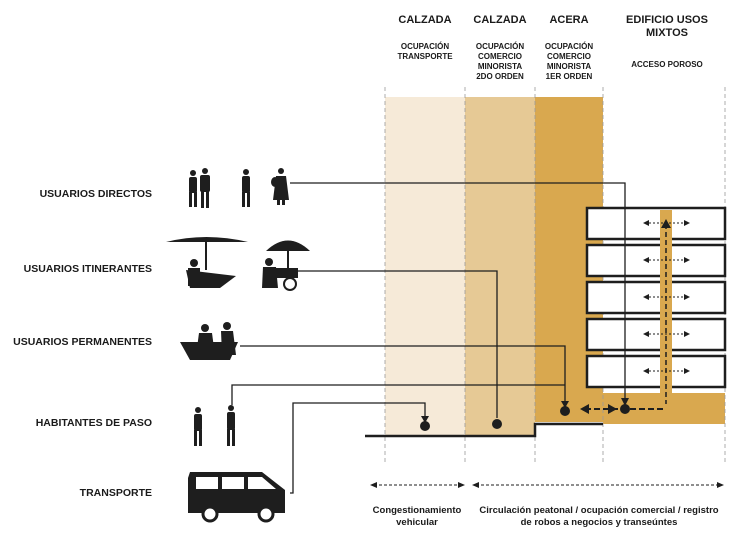 This screenshot has width=734, height=550. I want to click on column-1-subtitle: OCUPACIÓN TRANSPORTE, so click(425, 51).